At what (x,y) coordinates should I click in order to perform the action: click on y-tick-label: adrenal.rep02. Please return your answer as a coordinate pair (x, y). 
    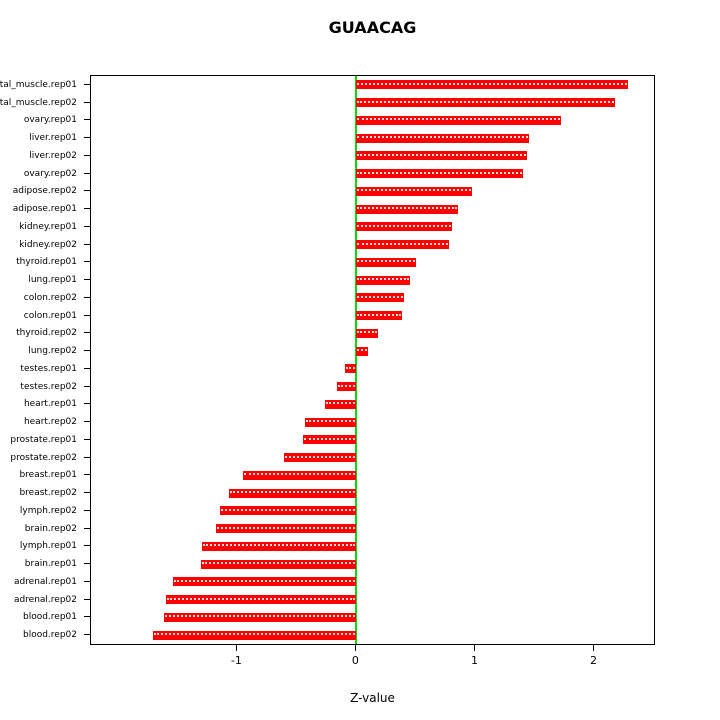
    Looking at the image, I should click on (45, 599).